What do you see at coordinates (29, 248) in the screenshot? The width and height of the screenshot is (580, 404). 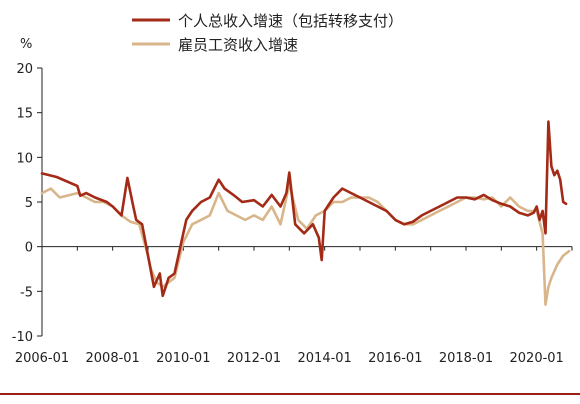 I see `y-tick-label: 0` at bounding box center [29, 248].